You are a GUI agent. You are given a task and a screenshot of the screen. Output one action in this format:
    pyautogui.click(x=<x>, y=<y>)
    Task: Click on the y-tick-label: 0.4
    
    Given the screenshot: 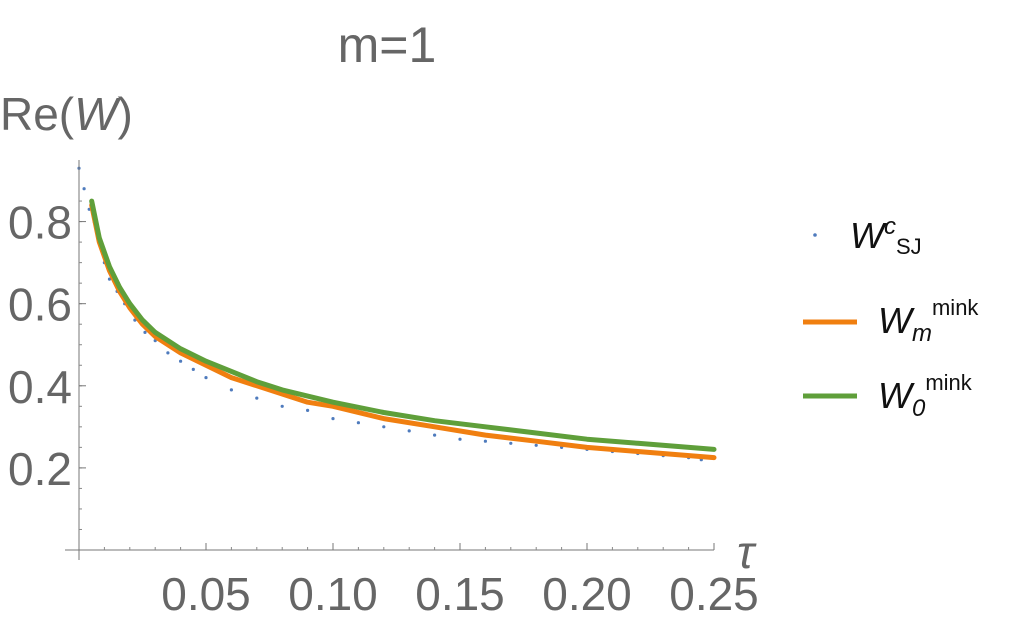 What is the action you would take?
    pyautogui.click(x=40, y=387)
    